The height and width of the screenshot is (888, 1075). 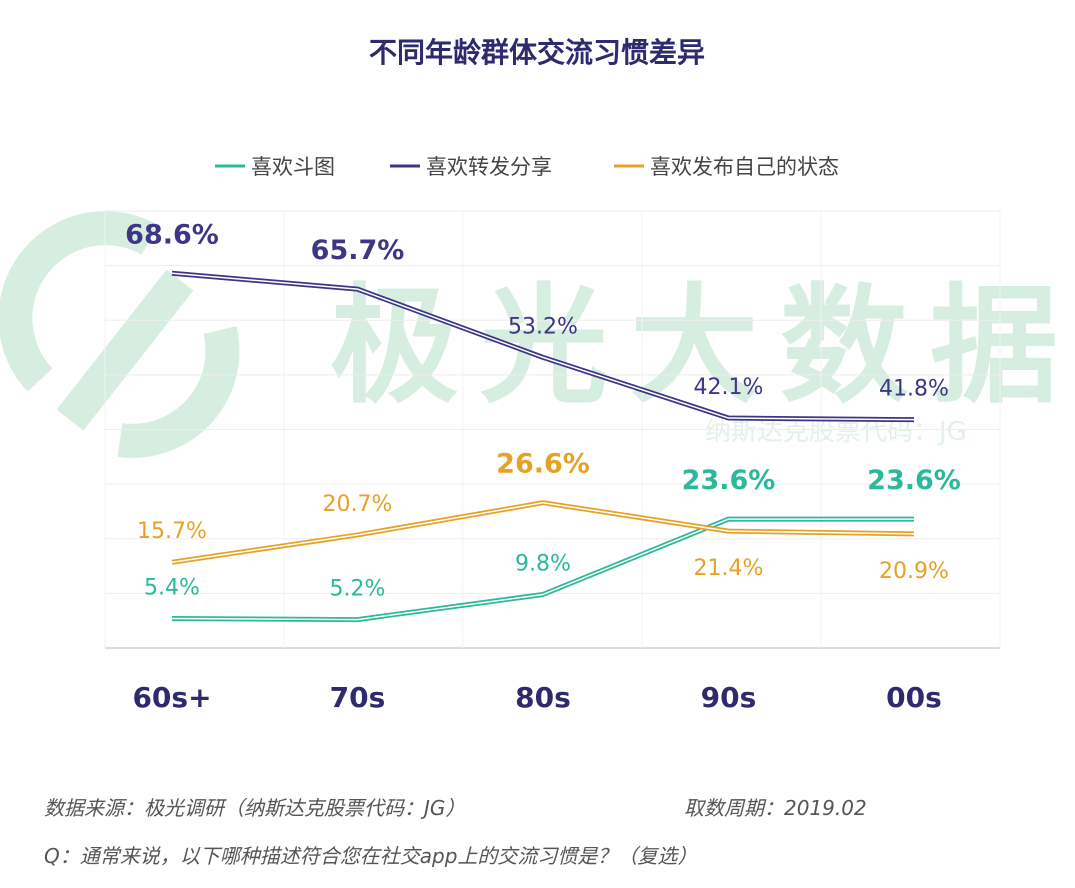 I want to click on jiguang-logo-icon, so click(x=120, y=334).